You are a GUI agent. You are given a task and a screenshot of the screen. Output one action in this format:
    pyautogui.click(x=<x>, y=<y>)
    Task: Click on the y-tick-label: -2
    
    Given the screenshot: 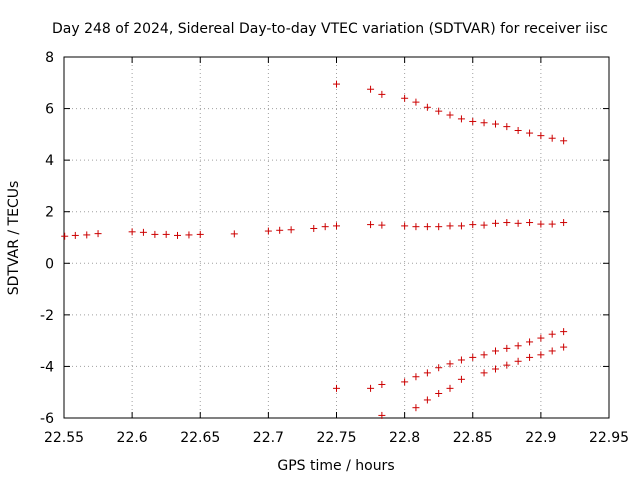 What is the action you would take?
    pyautogui.click(x=47, y=316)
    